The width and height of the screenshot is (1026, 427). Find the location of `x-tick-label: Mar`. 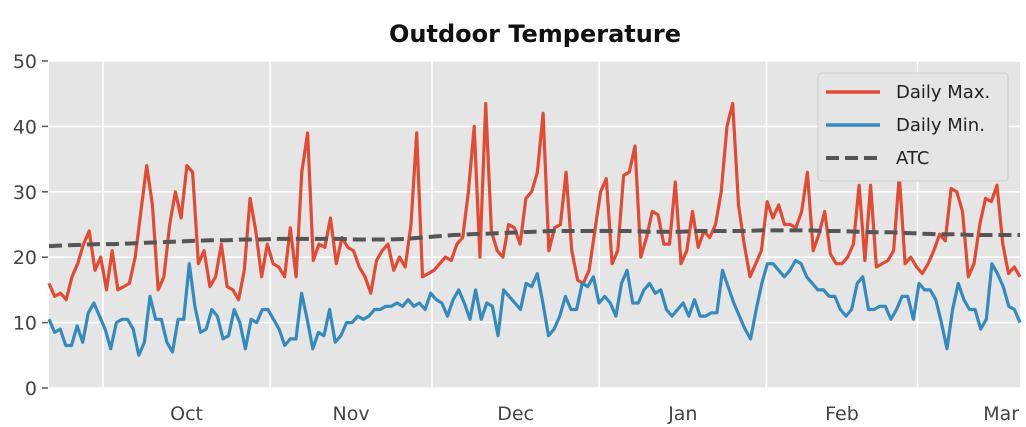

x-tick-label: Mar is located at coordinates (1001, 414).